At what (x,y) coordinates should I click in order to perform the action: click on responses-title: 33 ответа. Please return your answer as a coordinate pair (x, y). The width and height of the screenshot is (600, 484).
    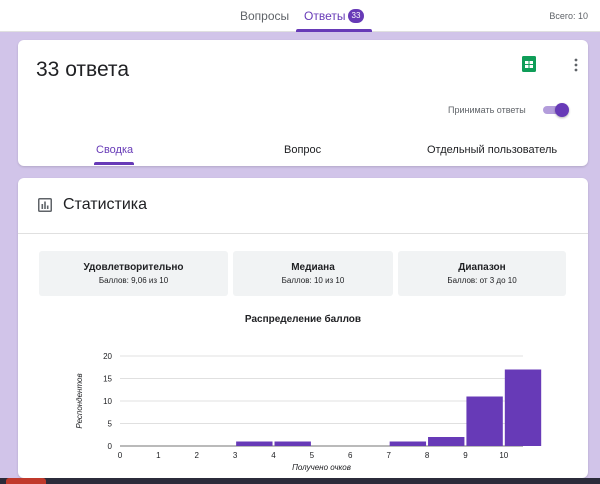
    Looking at the image, I should click on (82, 69).